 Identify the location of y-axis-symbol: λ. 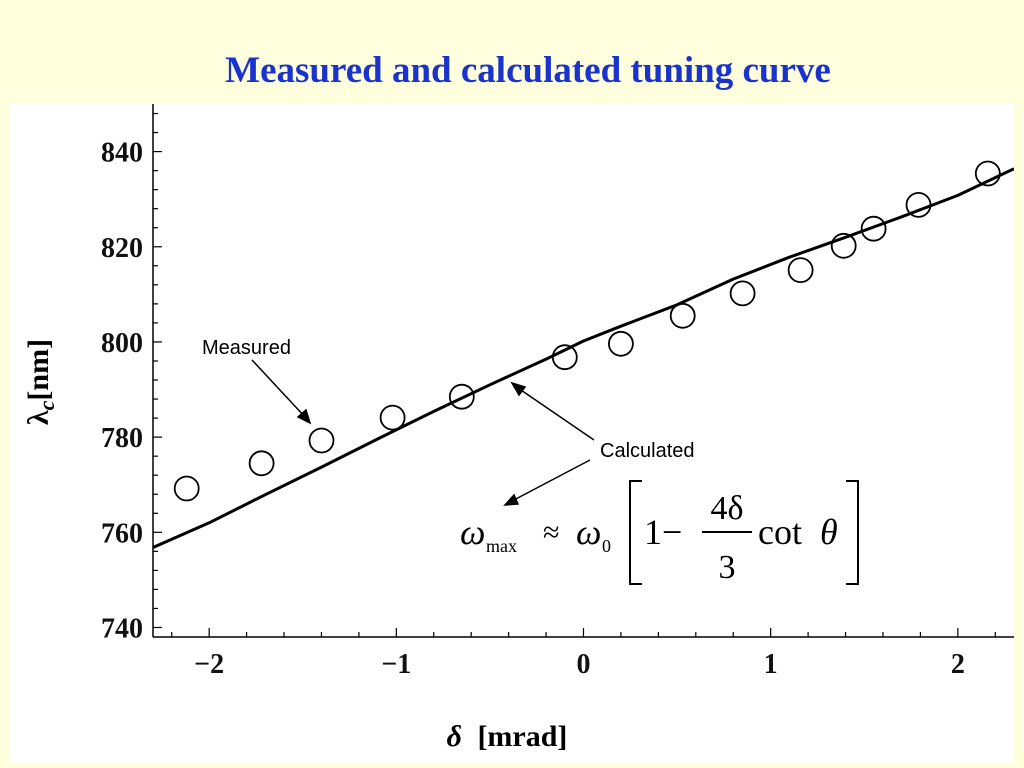
(38, 417).